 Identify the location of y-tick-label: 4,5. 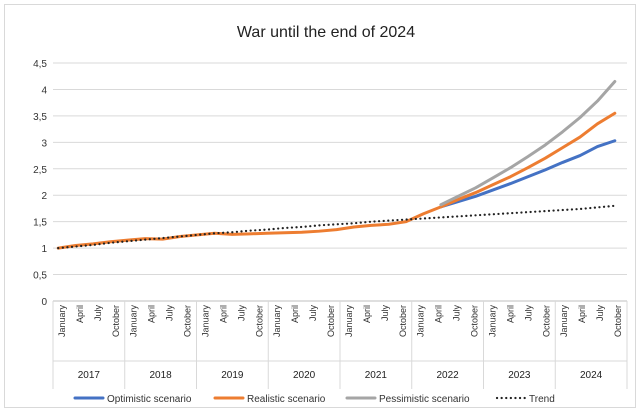
(40, 64).